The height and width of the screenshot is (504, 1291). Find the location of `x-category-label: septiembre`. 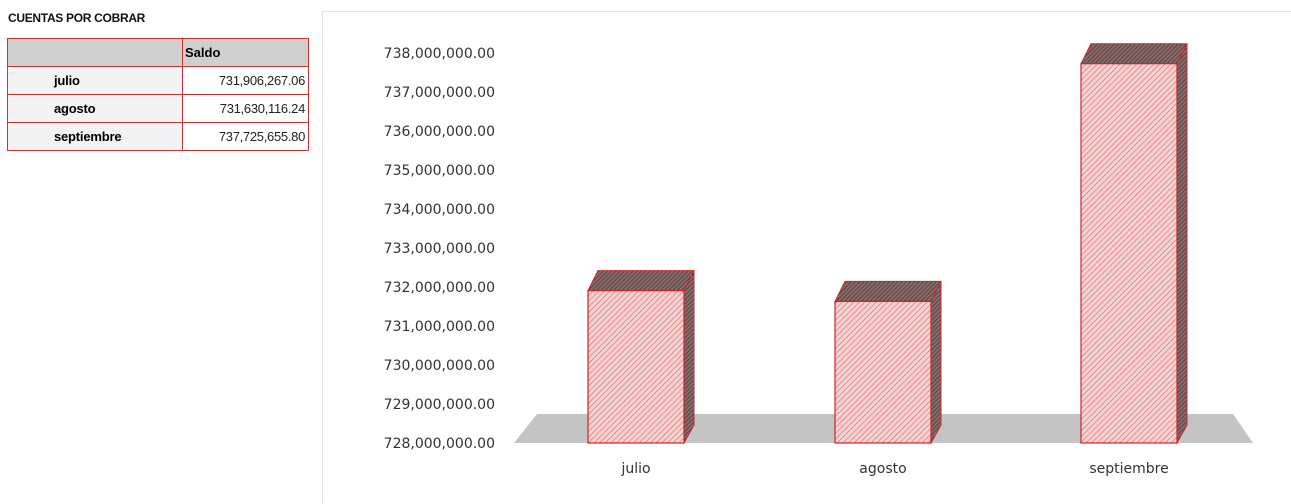

x-category-label: septiembre is located at coordinates (1128, 469).